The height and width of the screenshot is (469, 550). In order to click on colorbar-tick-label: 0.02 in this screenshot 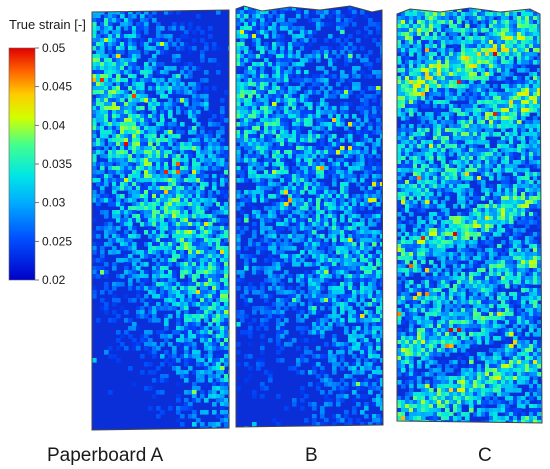, I will do `click(54, 280)`.